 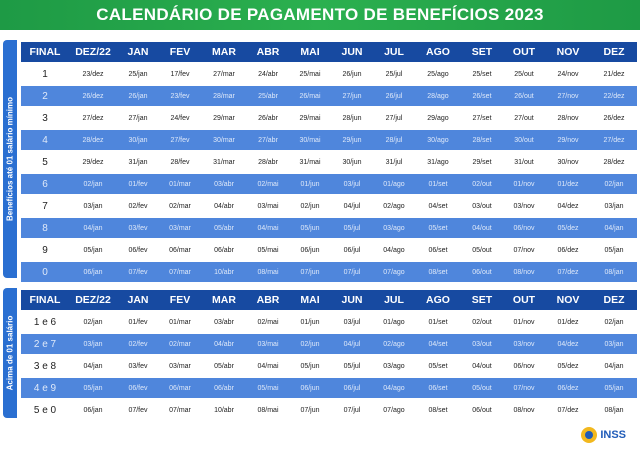 What do you see at coordinates (268, 52) in the screenshot?
I see `column-header: ABR` at bounding box center [268, 52].